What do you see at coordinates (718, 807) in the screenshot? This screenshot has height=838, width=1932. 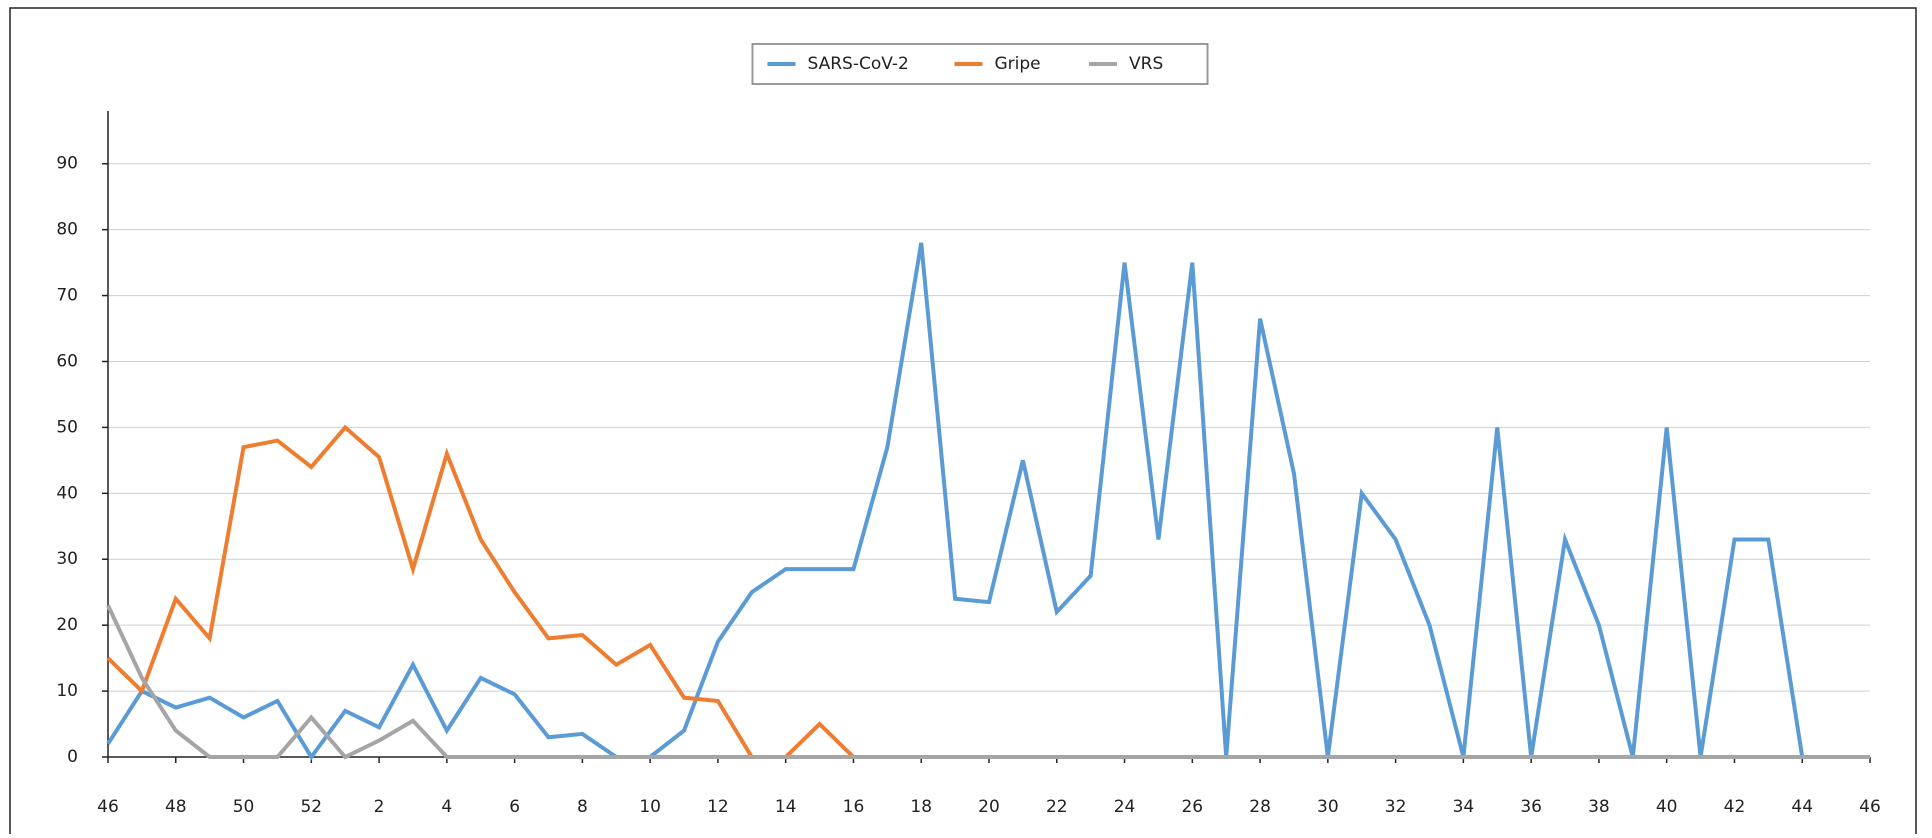 I see `x-tick-label: 12` at bounding box center [718, 807].